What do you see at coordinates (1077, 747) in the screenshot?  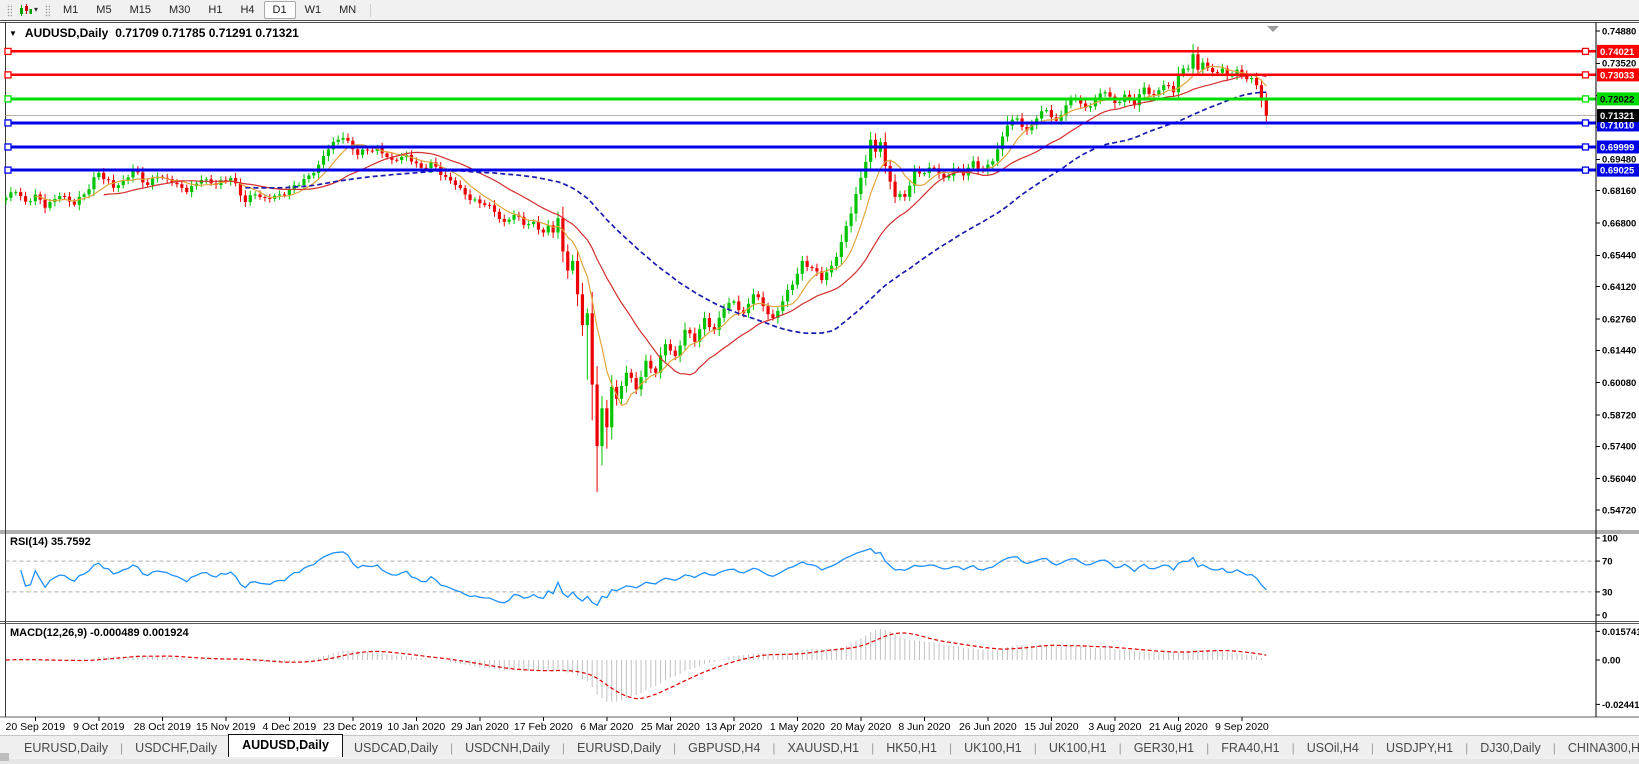 I see `chart-tab-uk100h1-10: UK100,H1` at bounding box center [1077, 747].